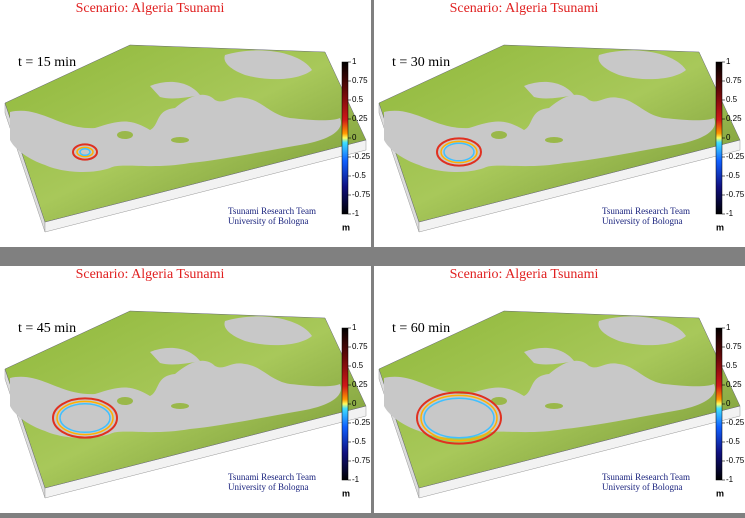 This screenshot has height=518, width=745. Describe the element at coordinates (47, 62) in the screenshot. I see `time-label: t = 15 min` at that location.